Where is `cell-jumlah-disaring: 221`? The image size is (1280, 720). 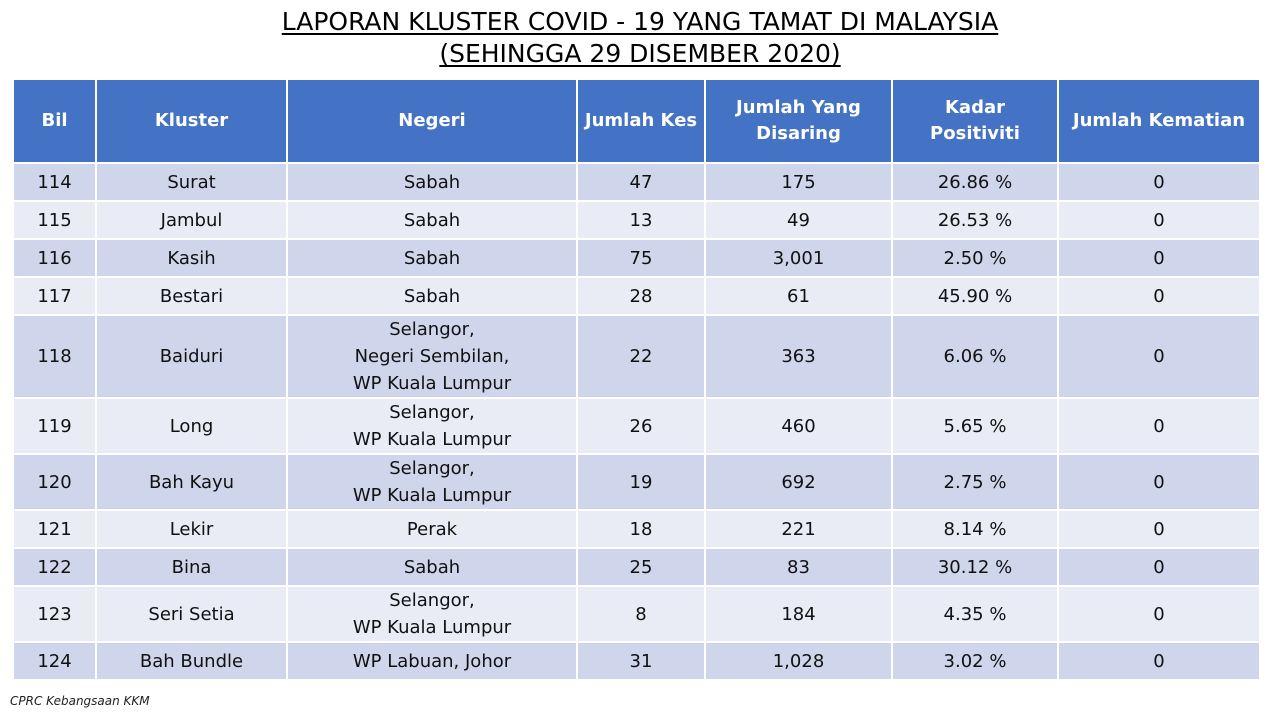
cell-jumlah-disaring: 221 is located at coordinates (798, 529).